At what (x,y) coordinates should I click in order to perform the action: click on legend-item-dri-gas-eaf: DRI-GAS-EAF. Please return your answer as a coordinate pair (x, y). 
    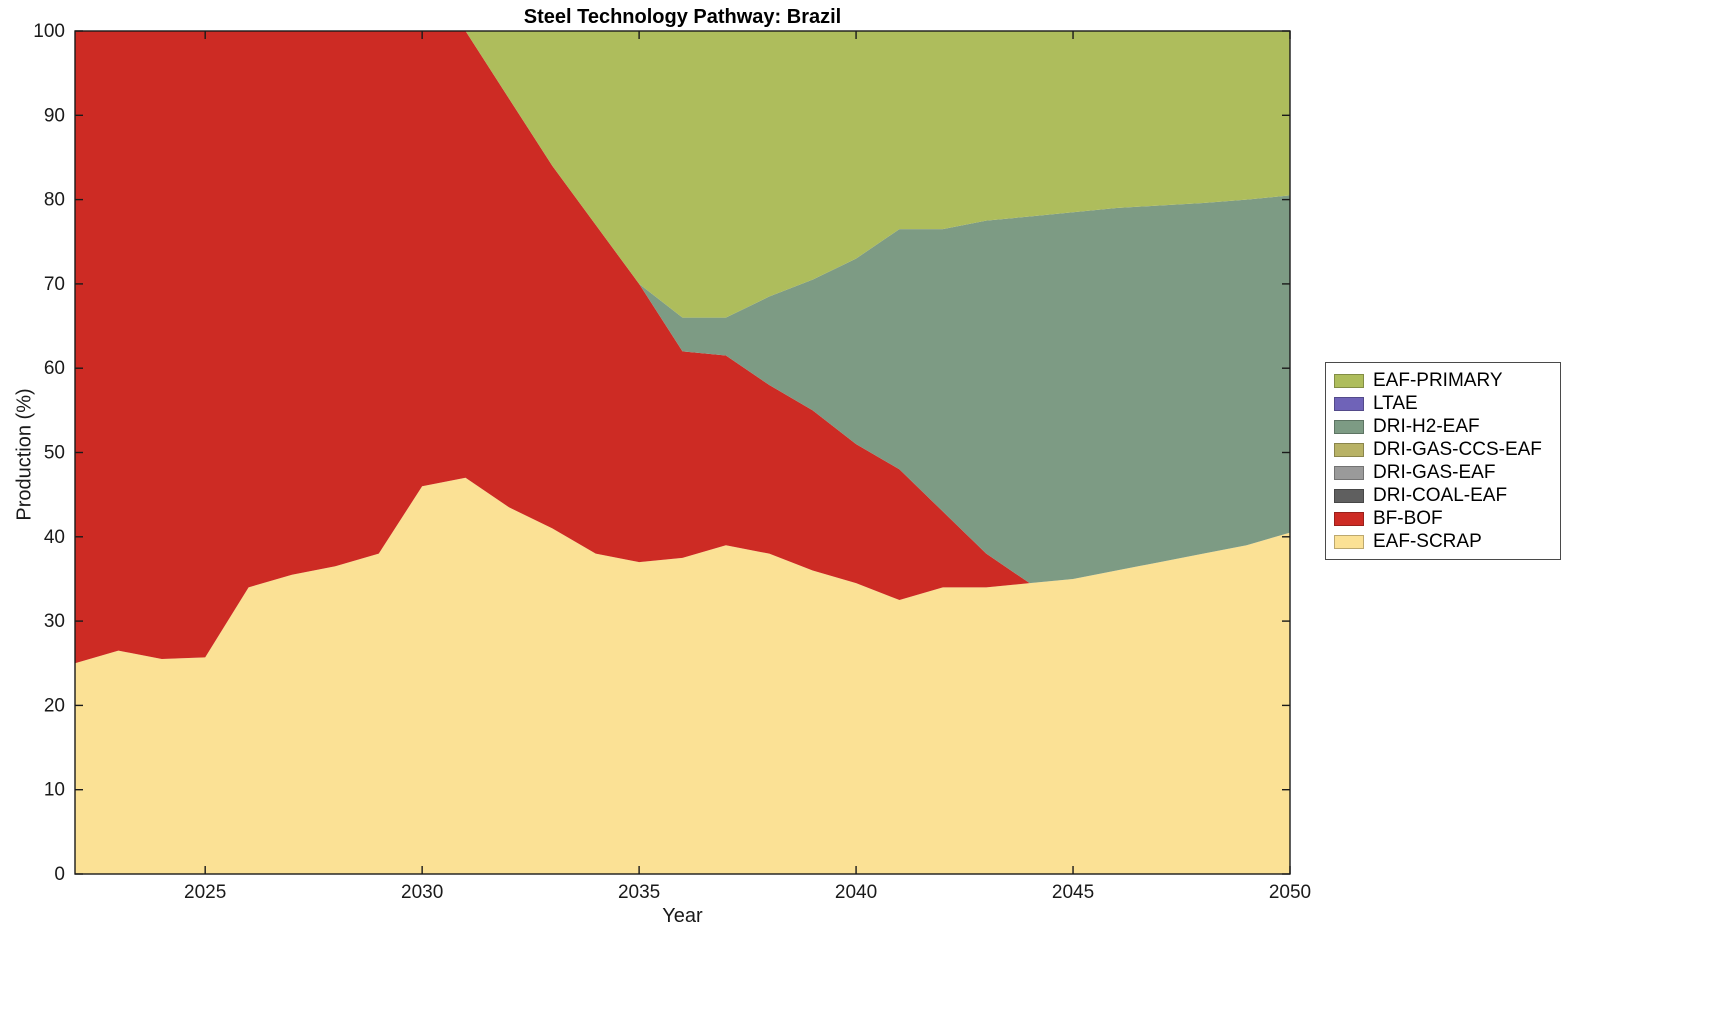
    Looking at the image, I should click on (1442, 472).